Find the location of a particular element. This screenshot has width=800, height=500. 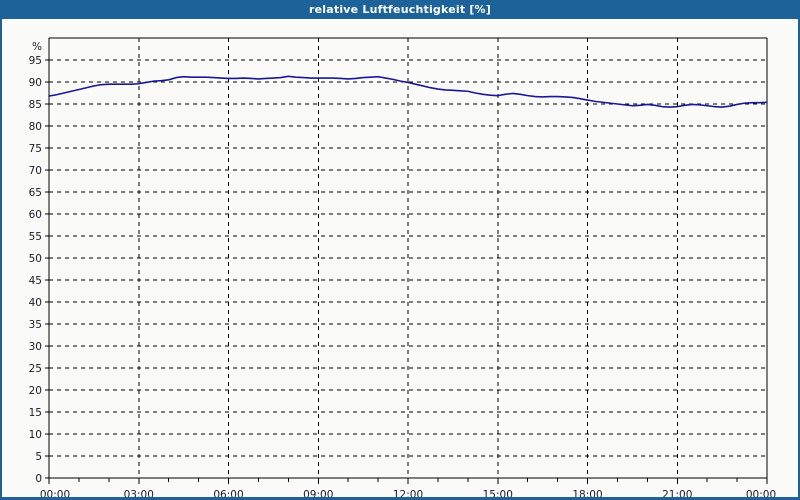

page-title: relative Luftfeuchtigkeit [%] is located at coordinates (400, 9).